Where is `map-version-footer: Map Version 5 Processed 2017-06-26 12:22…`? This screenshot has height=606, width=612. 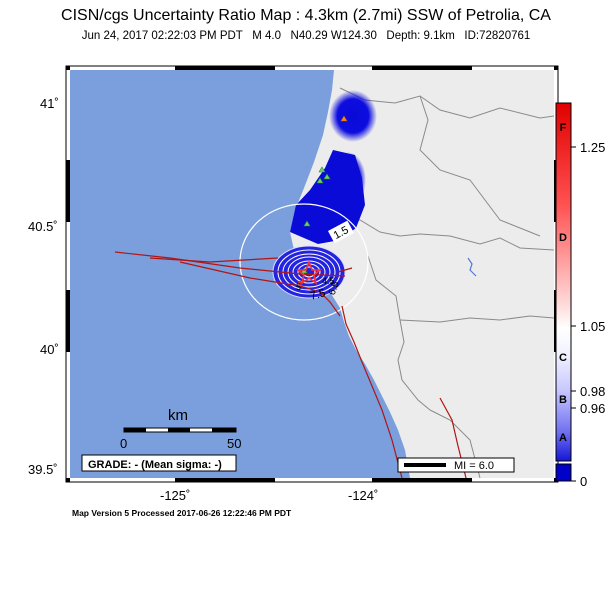
map-version-footer: Map Version 5 Processed 2017-06-26 12:22… is located at coordinates (182, 513).